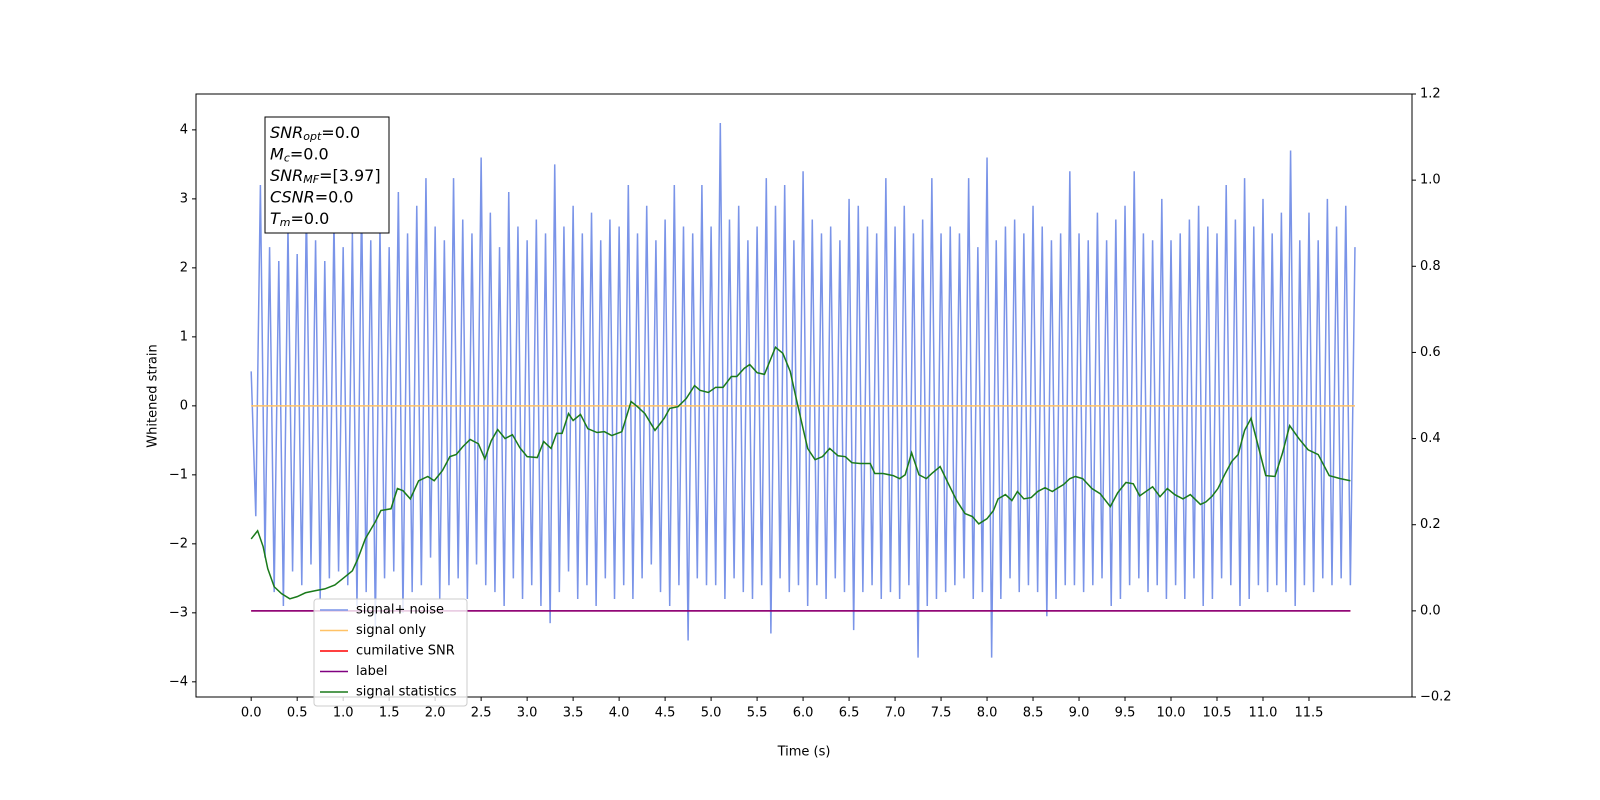 The image size is (1600, 800). What do you see at coordinates (1171, 713) in the screenshot?
I see `x-tick-label: 10.0` at bounding box center [1171, 713].